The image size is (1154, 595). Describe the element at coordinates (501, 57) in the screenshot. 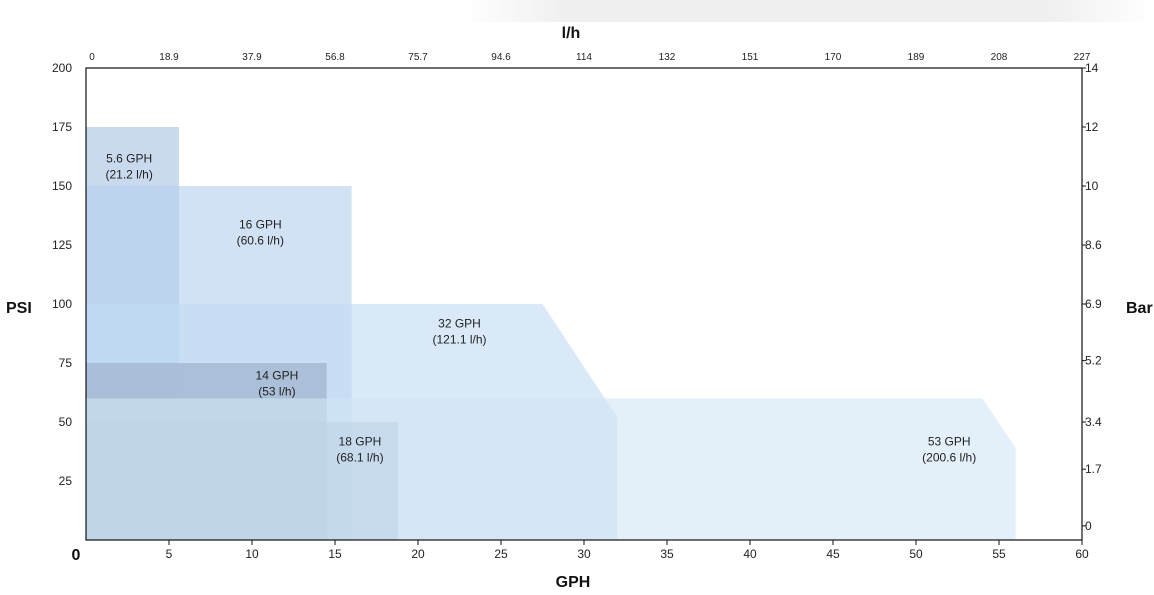

I see `x2-tick-label-5: 94.6` at that location.